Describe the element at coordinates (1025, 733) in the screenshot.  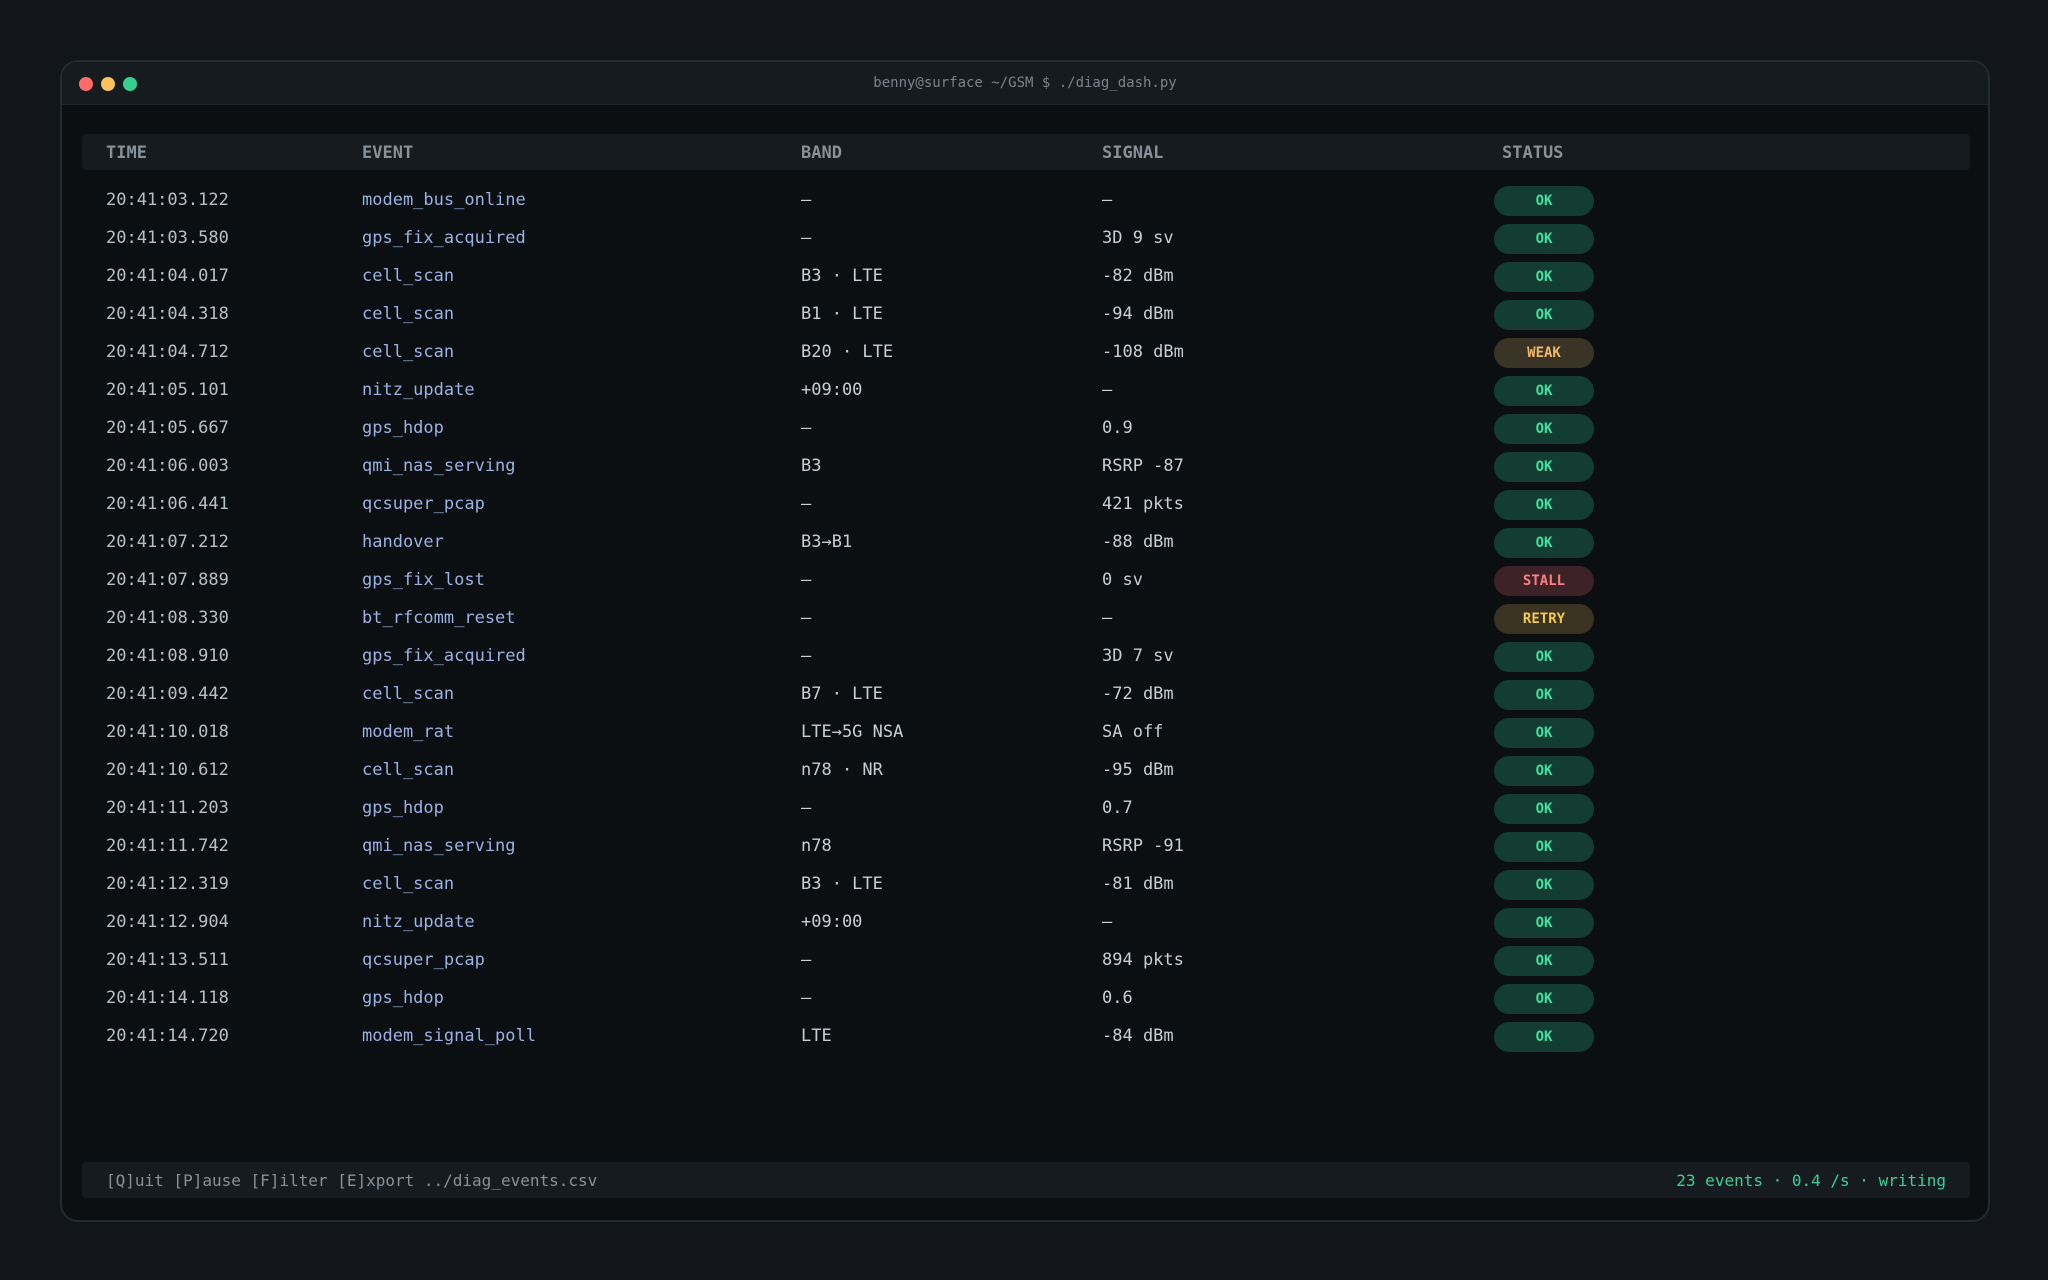
I see `table-row: 20:41:10.018 modem_rat LTE→5G NSA SA off OK` at that location.